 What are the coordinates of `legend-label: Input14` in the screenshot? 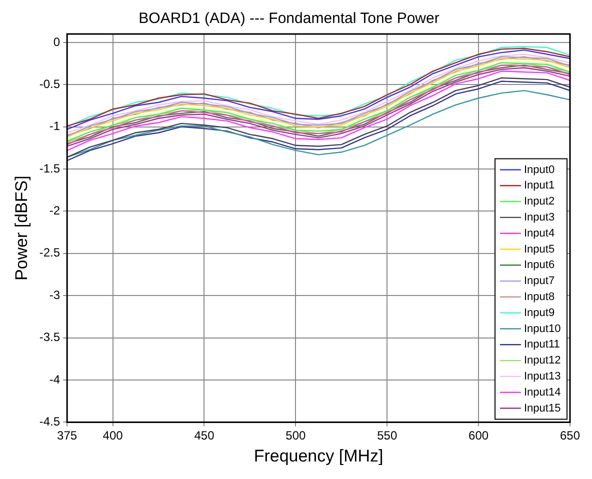 It's located at (542, 392).